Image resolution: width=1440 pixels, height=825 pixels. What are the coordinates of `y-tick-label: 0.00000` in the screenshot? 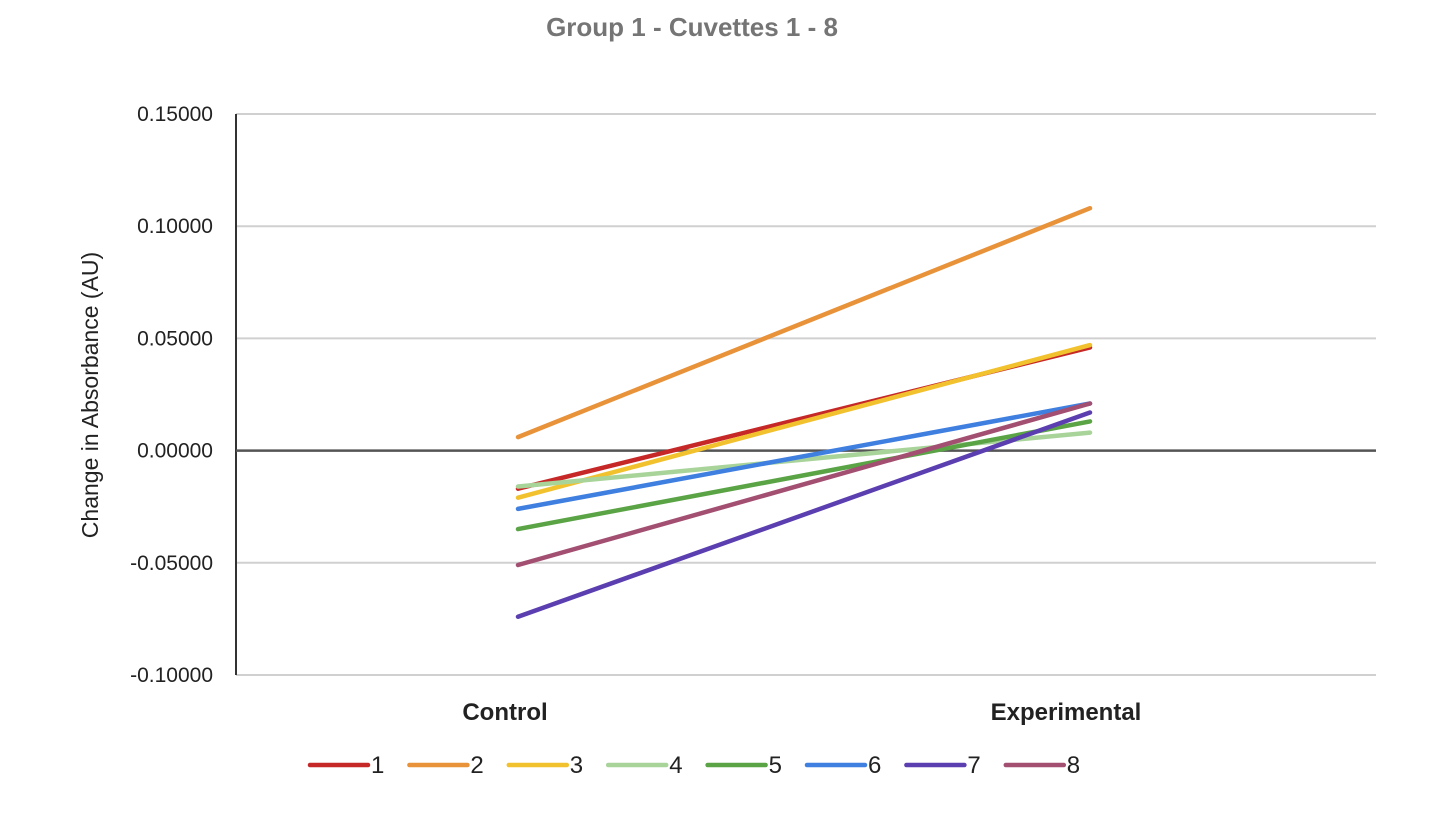 It's located at (175, 451).